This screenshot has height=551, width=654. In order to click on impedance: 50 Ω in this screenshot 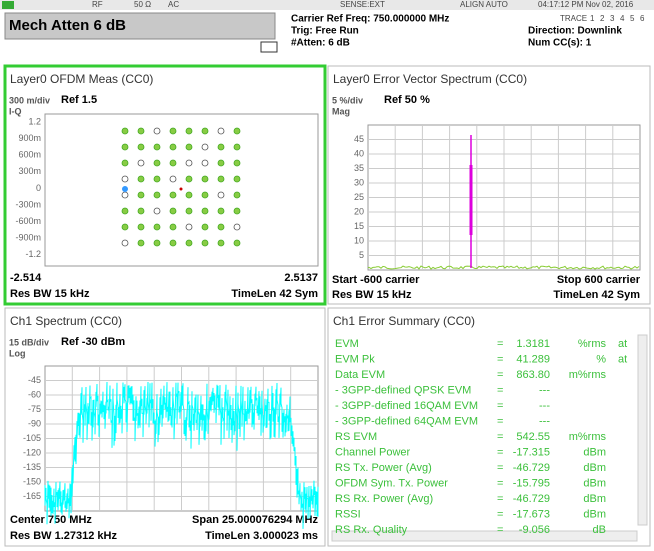, I will do `click(142, 4)`.